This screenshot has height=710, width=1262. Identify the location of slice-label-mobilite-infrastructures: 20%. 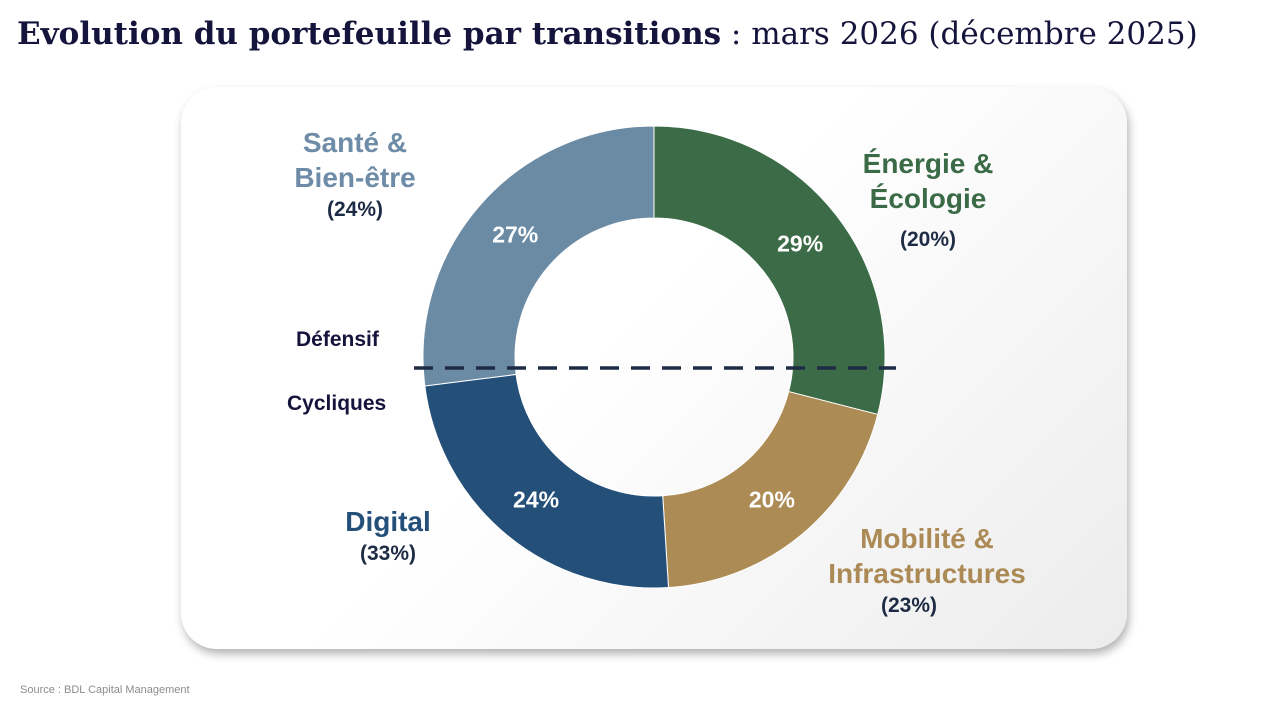
(772, 500).